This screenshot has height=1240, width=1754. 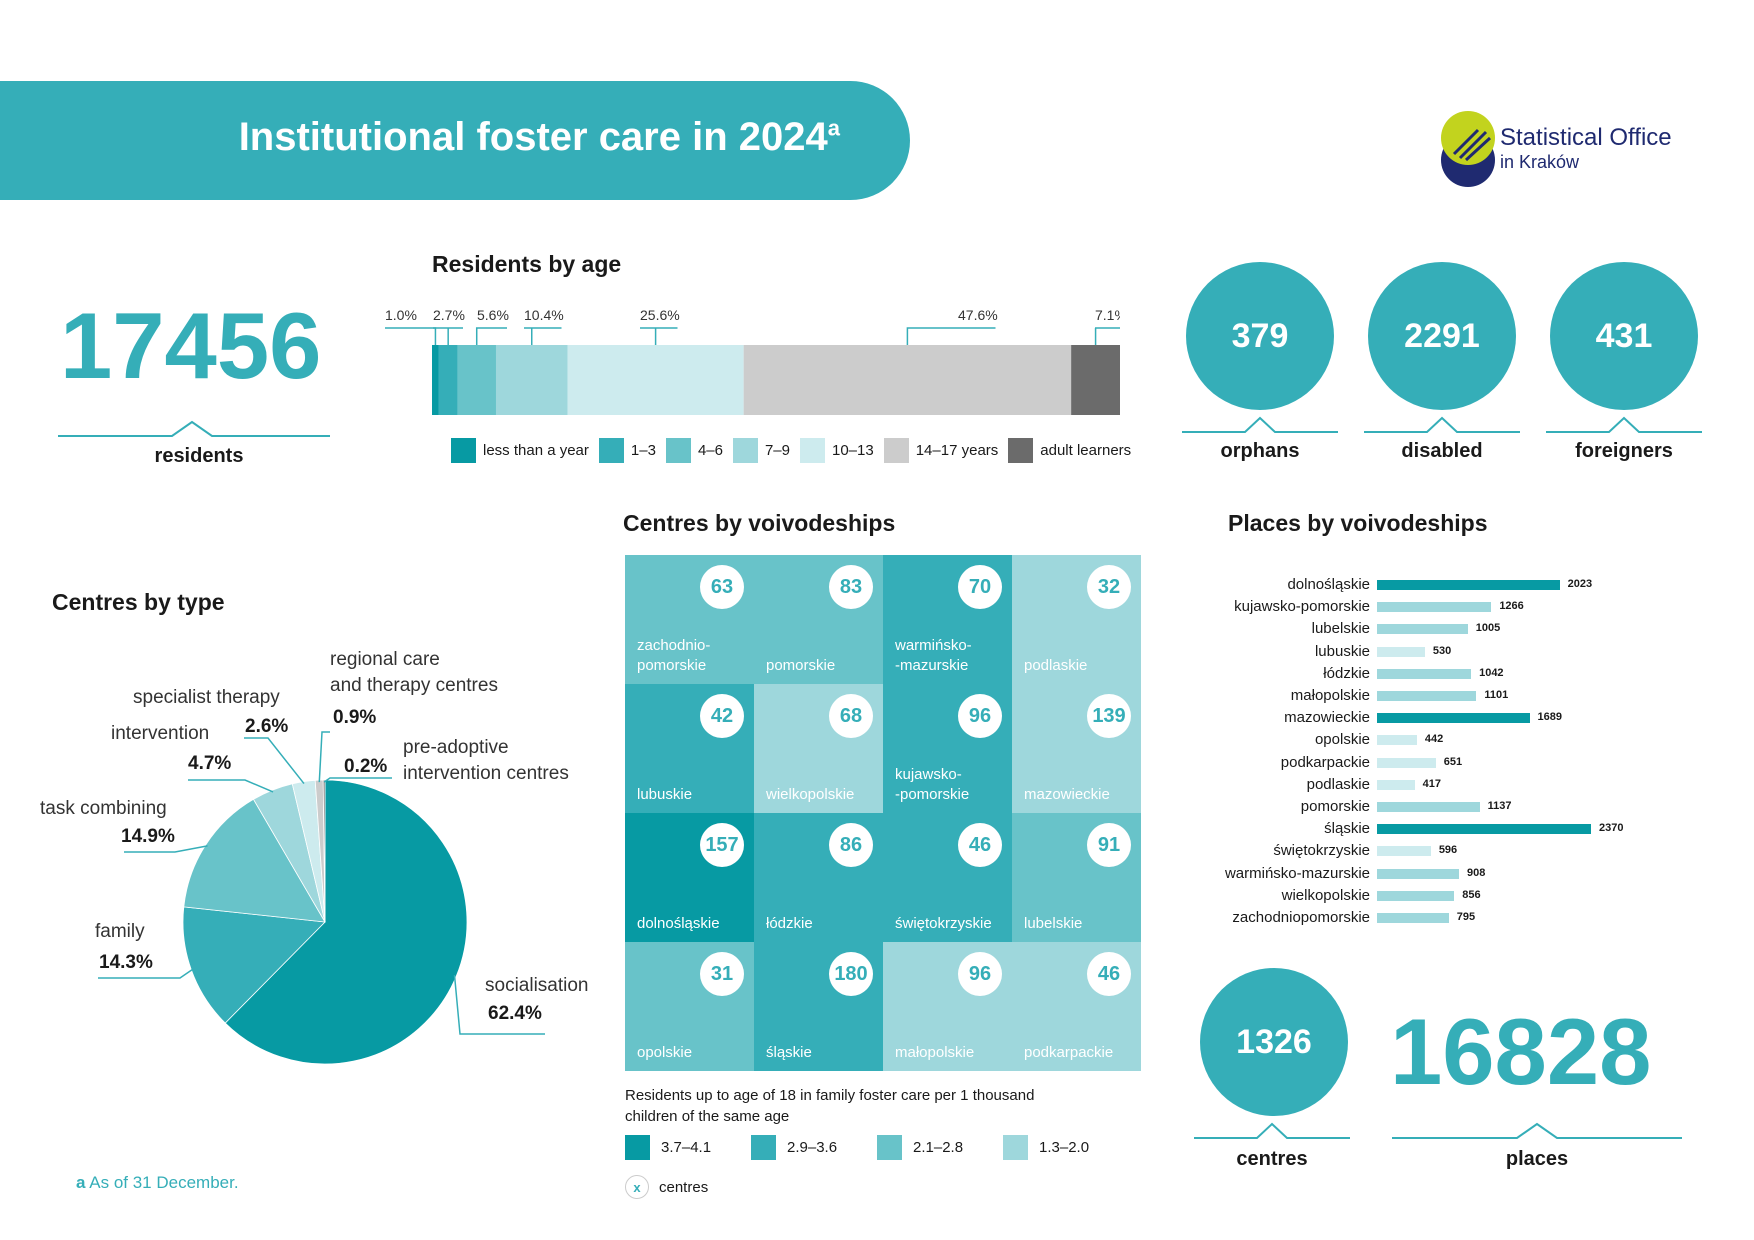 What do you see at coordinates (162, 1182) in the screenshot?
I see `footnote-text: As of 31 December.` at bounding box center [162, 1182].